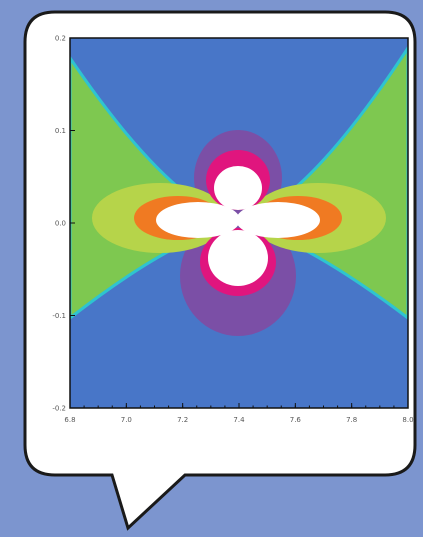 This screenshot has height=537, width=423. Describe the element at coordinates (238, 188) in the screenshot. I see `contour-level-white-top` at that location.